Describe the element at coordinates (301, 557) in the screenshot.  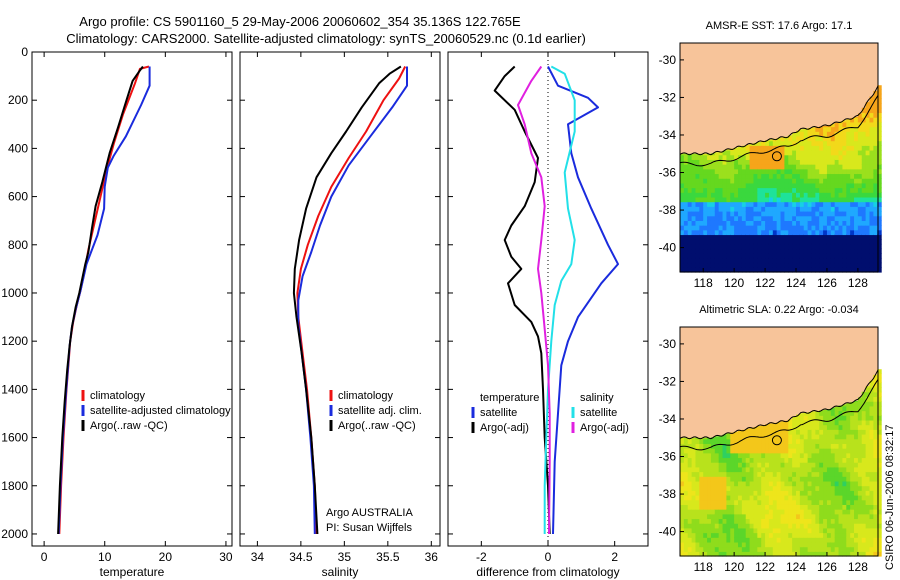
I see `x-tick-label: 34.5` at that location.